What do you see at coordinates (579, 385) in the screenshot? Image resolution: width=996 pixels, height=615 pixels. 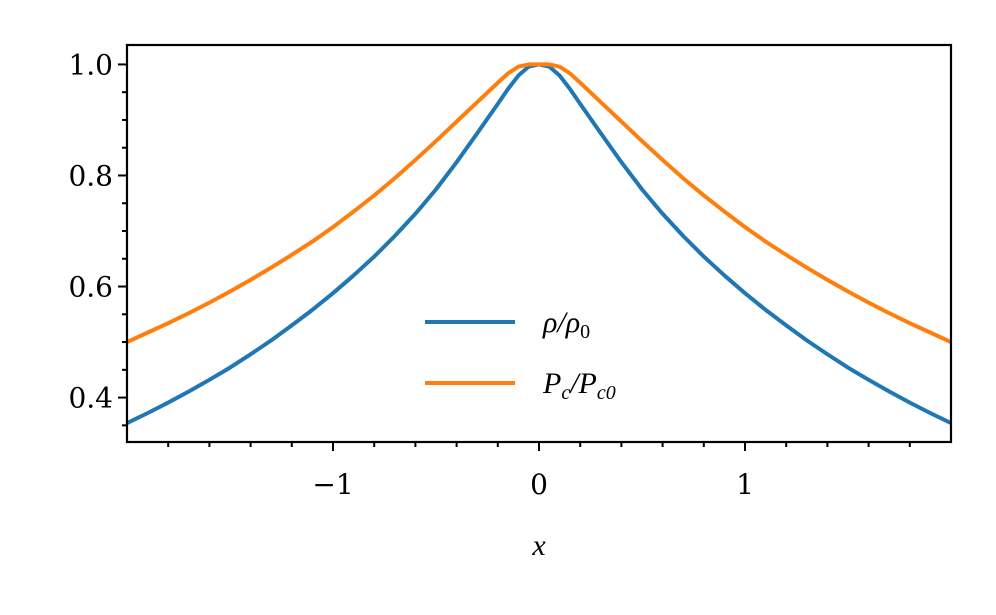 I see `legend-label-pc: Pc/Pc0` at bounding box center [579, 385].